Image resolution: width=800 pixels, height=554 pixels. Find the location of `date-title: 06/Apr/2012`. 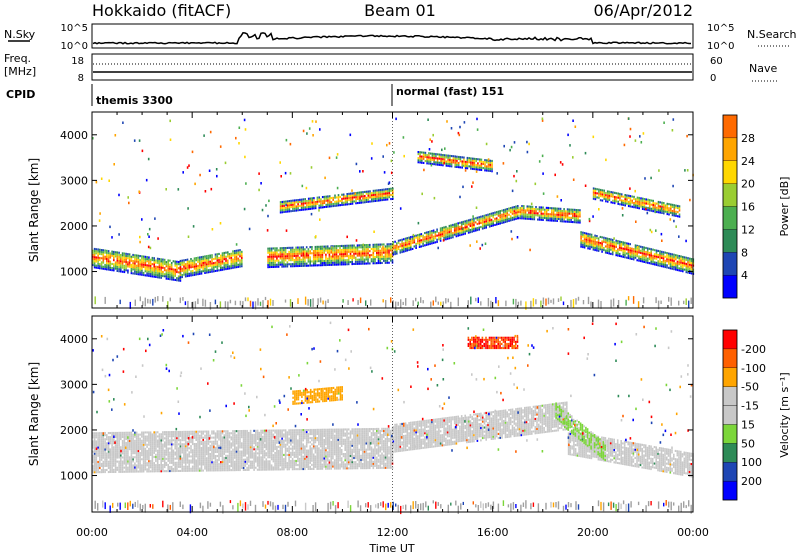

date-title: 06/Apr/2012 is located at coordinates (643, 10).